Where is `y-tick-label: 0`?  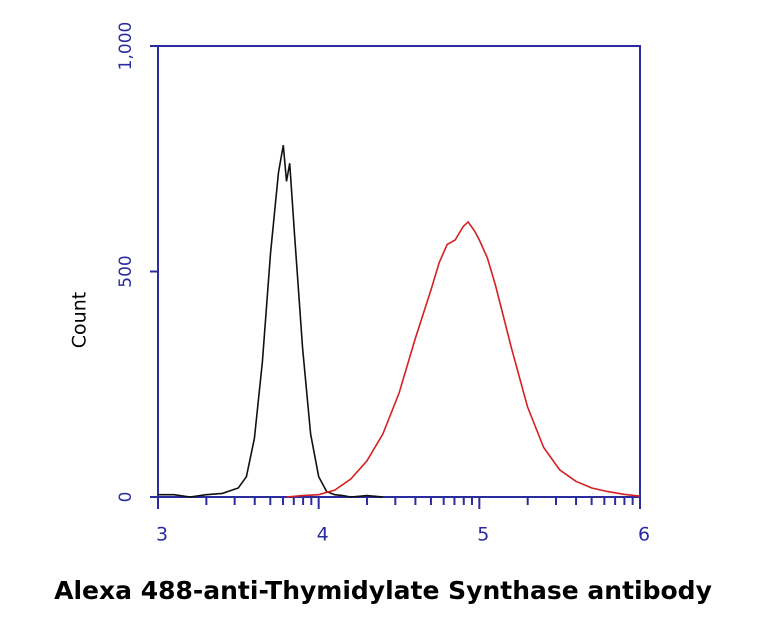
y-tick-label: 0 is located at coordinates (126, 497).